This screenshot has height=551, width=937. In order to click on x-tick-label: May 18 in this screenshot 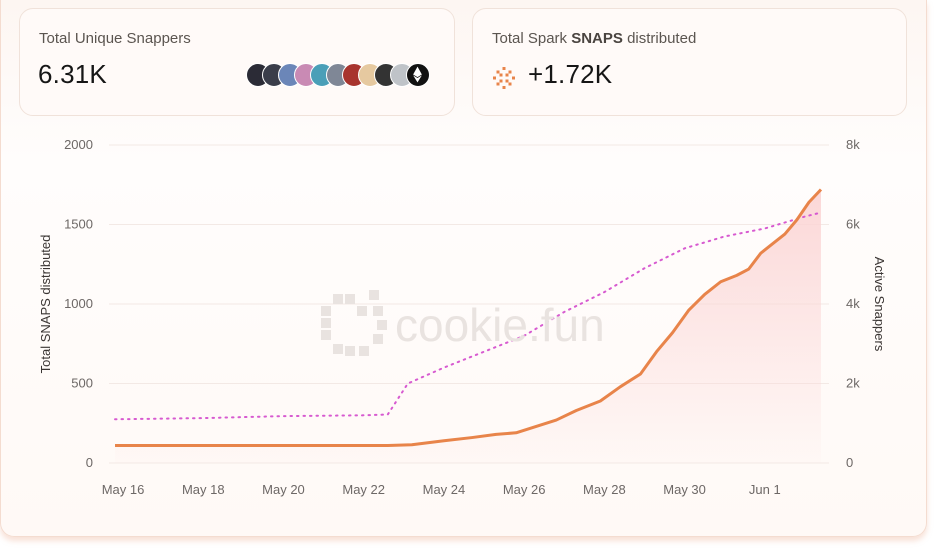, I will do `click(203, 489)`.